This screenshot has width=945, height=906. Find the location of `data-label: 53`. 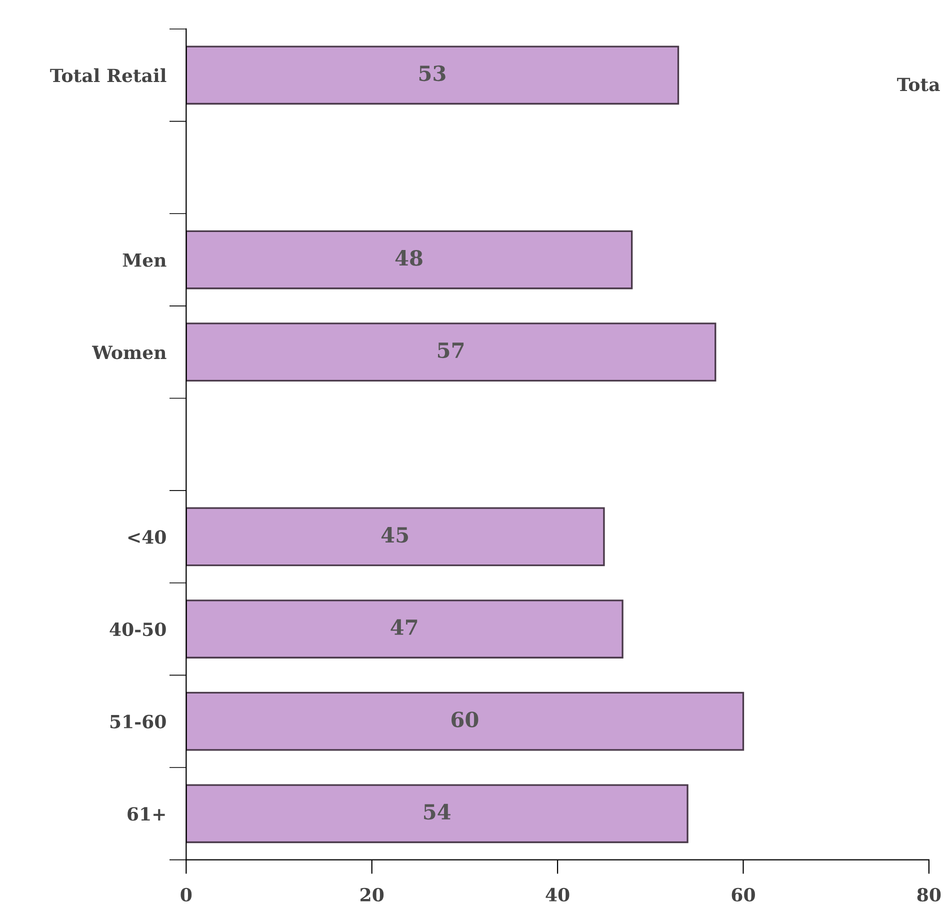

data-label: 53 is located at coordinates (432, 73).